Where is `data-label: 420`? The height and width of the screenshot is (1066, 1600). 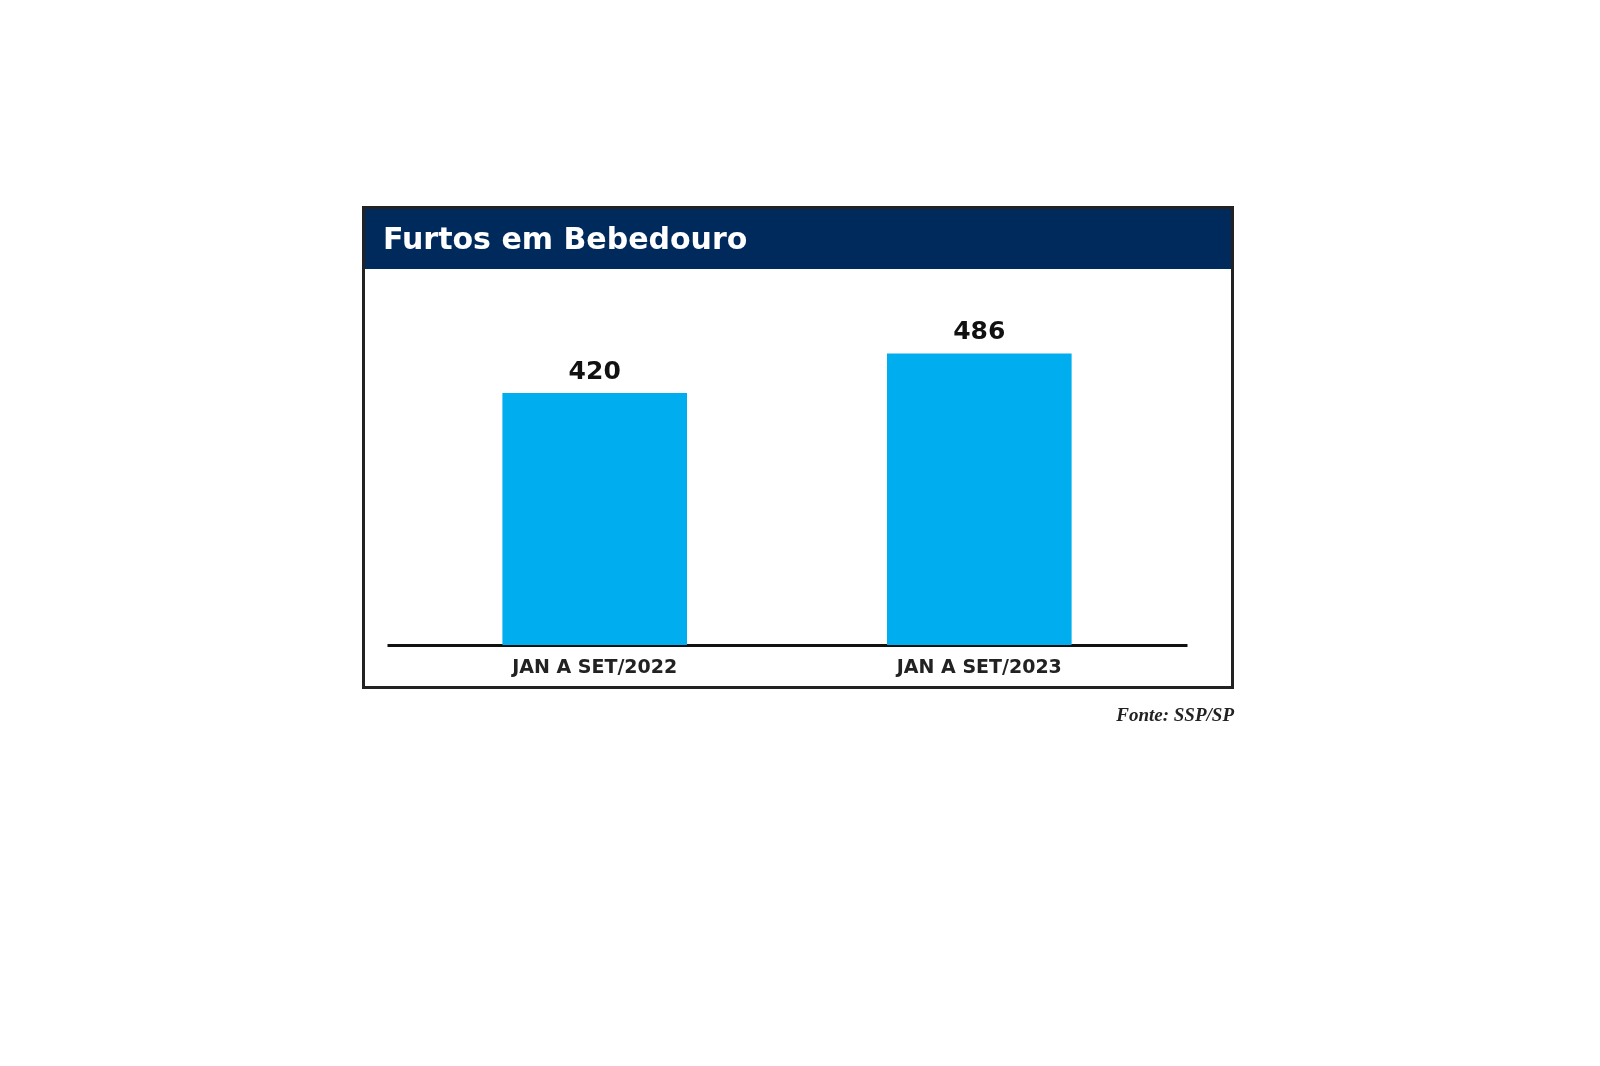 data-label: 420 is located at coordinates (594, 370).